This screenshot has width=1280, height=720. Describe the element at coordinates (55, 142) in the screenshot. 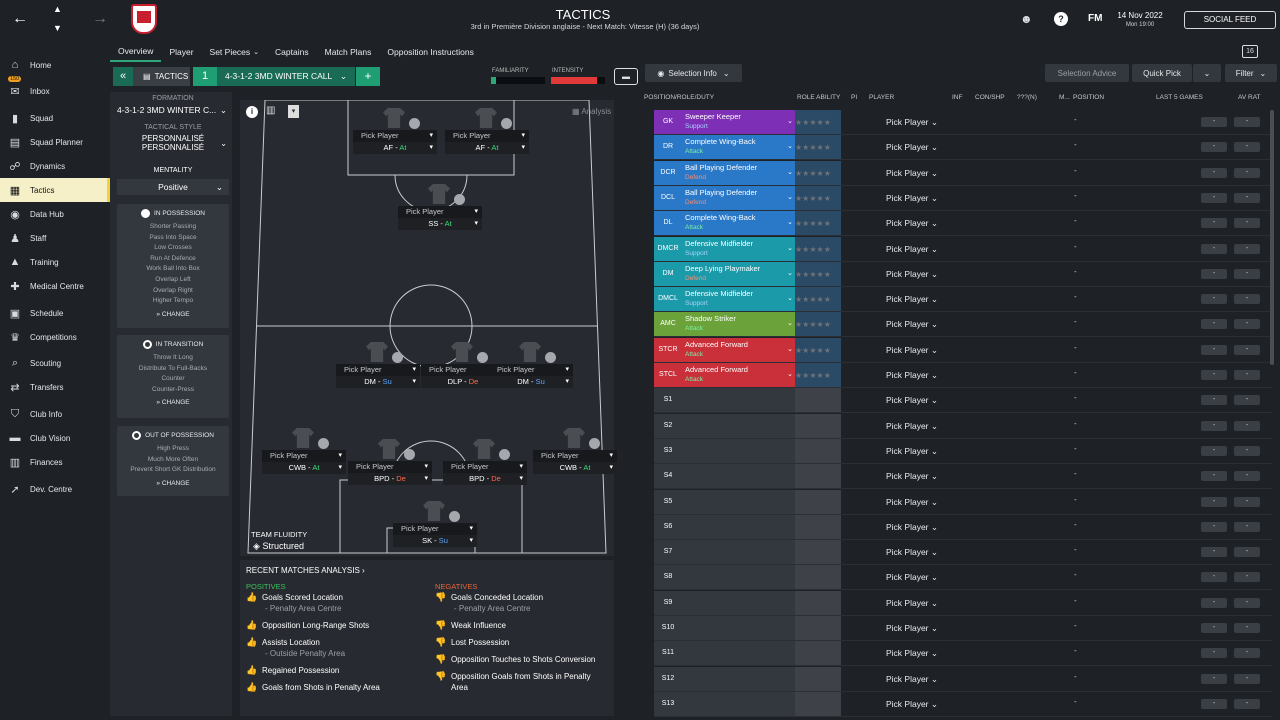

I see `sidebar-item-squad-planner: ▤ Squad Planner` at that location.